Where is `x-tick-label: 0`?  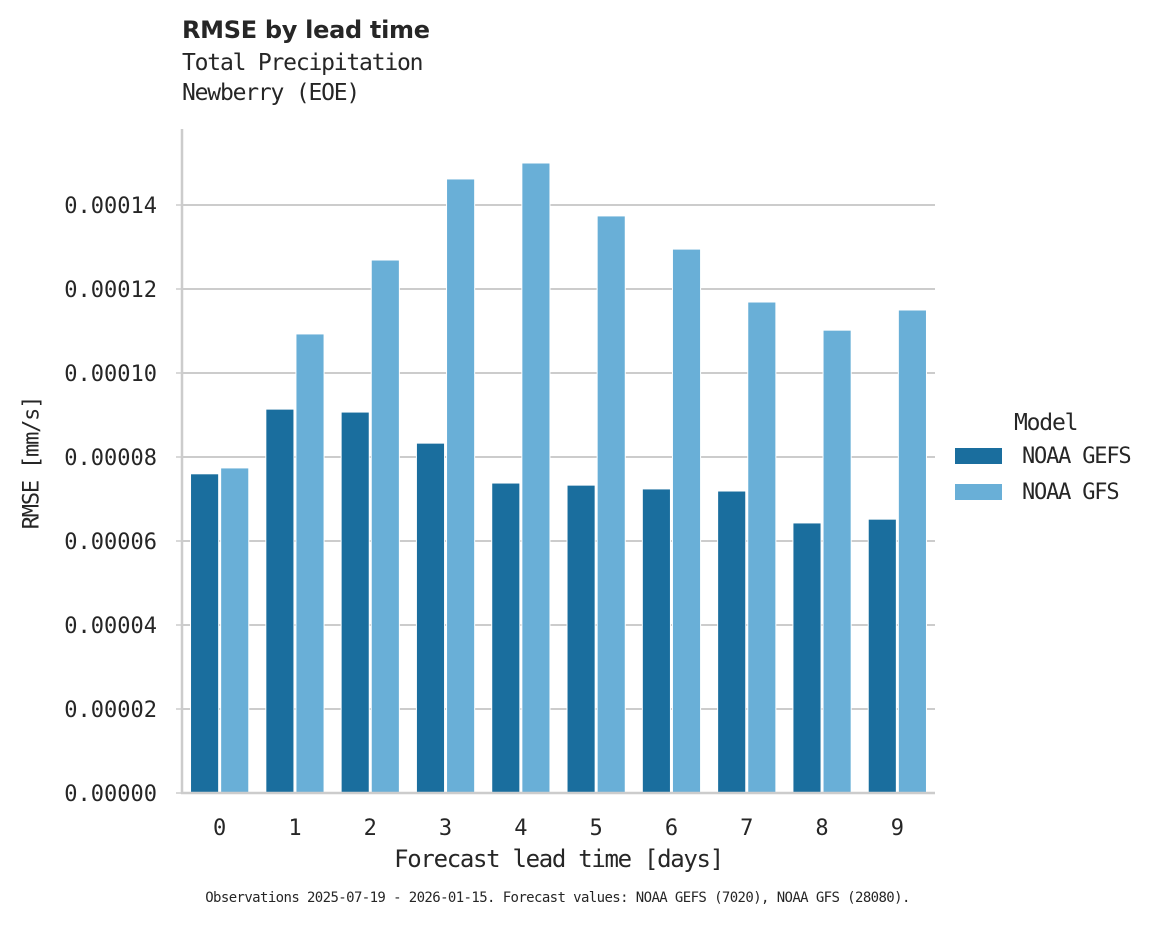 x-tick-label: 0 is located at coordinates (219, 828).